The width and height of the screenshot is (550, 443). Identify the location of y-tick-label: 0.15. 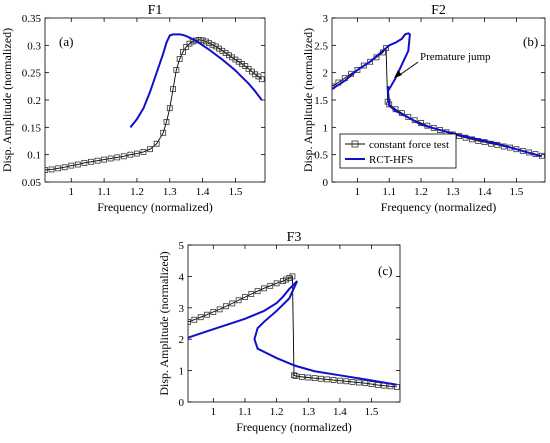
(32, 128).